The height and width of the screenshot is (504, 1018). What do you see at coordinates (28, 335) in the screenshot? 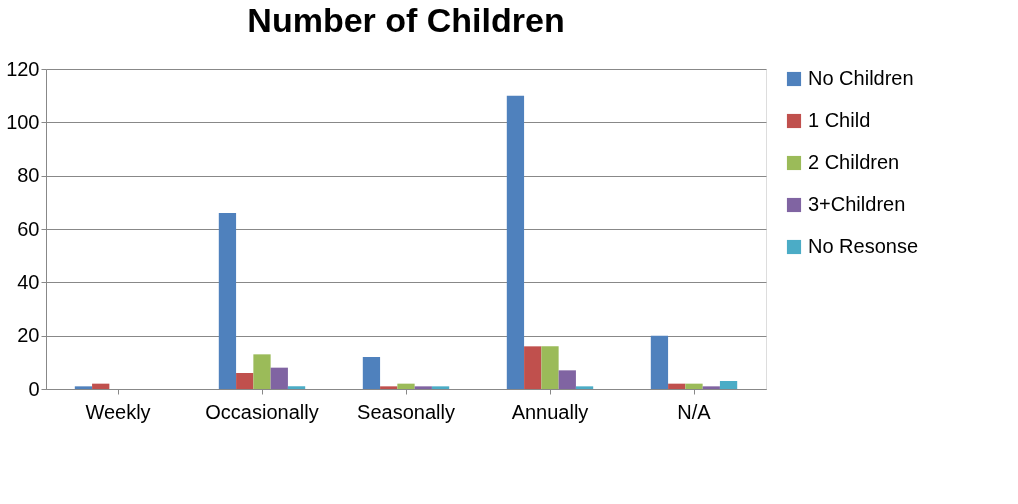
I see `y-tick-label: 20` at bounding box center [28, 335].